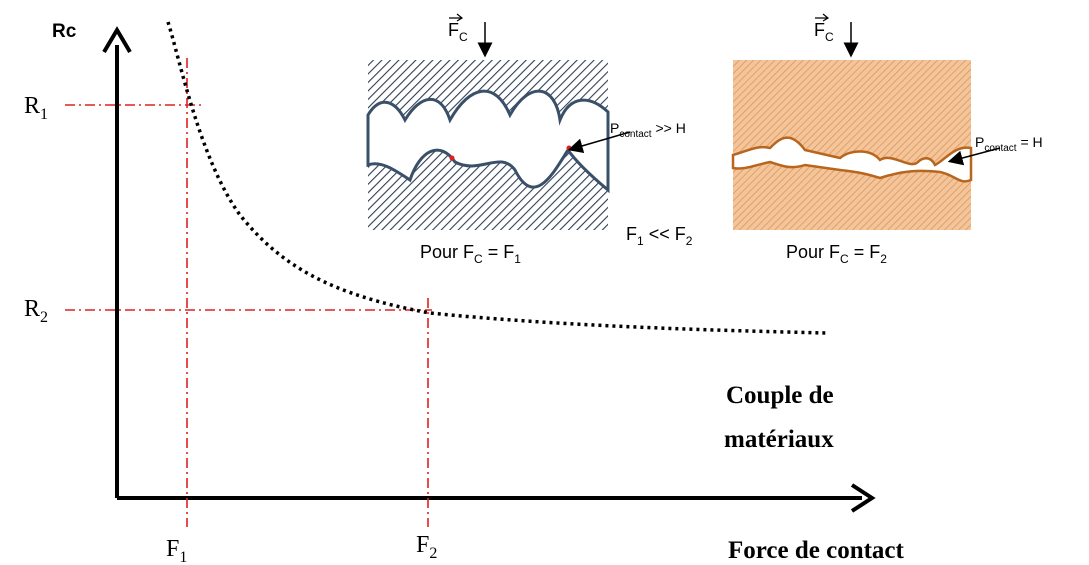 This screenshot has width=1089, height=565. What do you see at coordinates (36, 108) in the screenshot?
I see `level-label: R1` at bounding box center [36, 108].